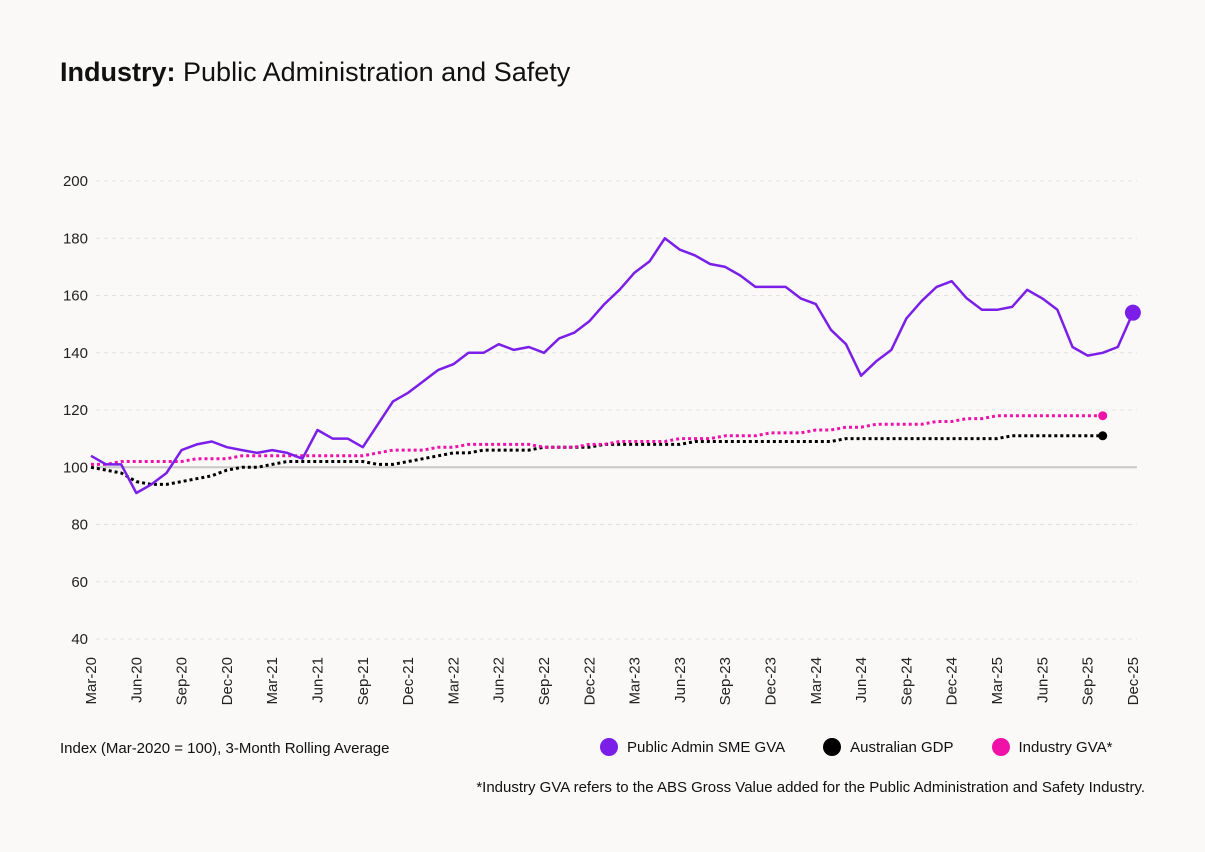 Image resolution: width=1205 pixels, height=852 pixels. I want to click on series-end-marker-public-admin-sme-gva, so click(1132, 312).